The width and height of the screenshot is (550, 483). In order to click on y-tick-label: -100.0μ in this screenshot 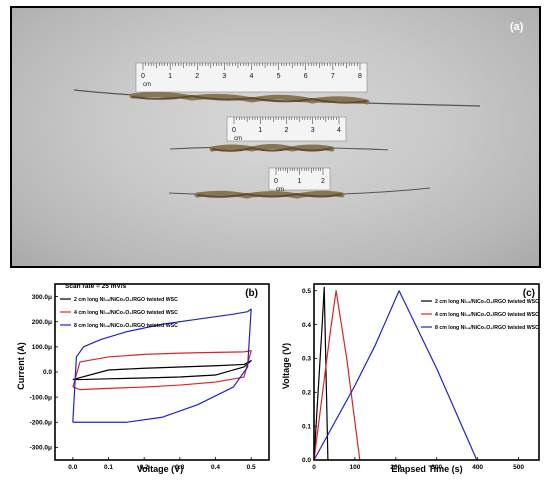, I will do `click(41, 397)`.